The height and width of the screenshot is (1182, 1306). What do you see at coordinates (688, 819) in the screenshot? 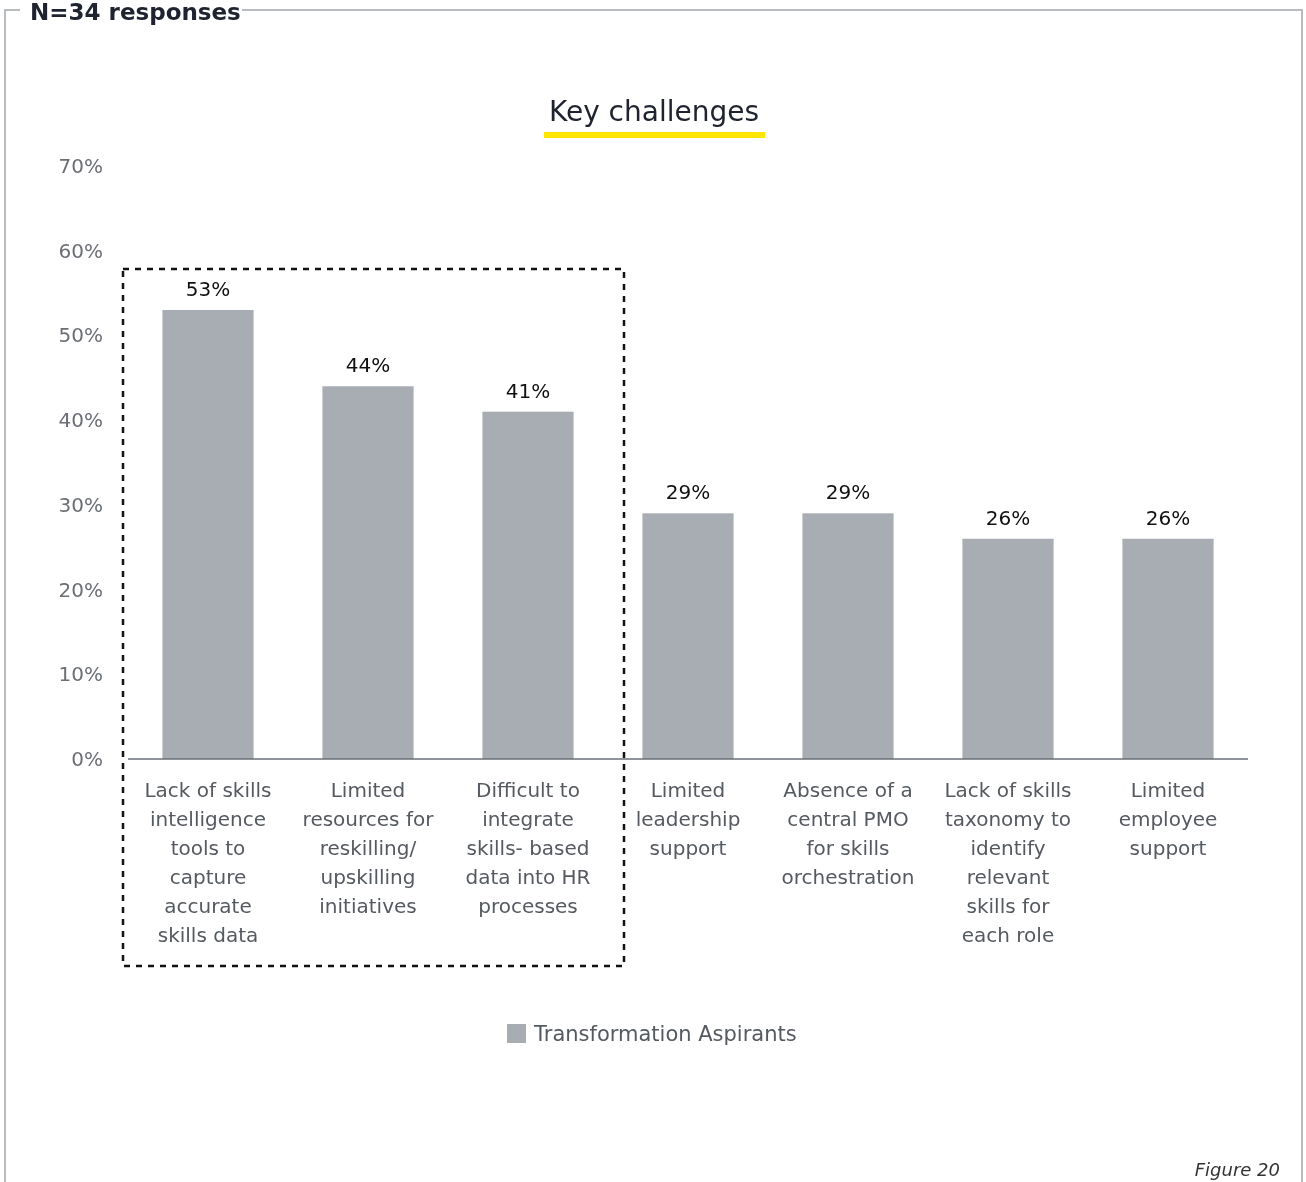
I see `x-tick-label: Limited leadership support` at bounding box center [688, 819].